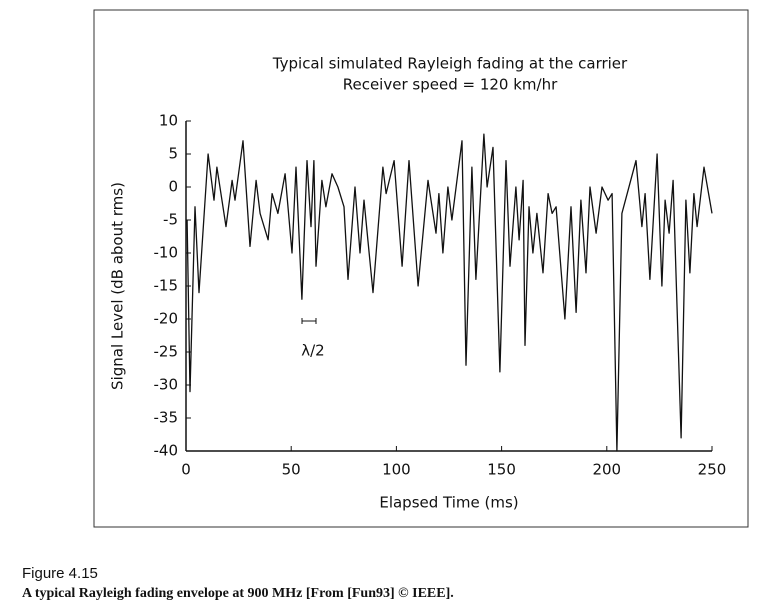 Image resolution: width=777 pixels, height=608 pixels. What do you see at coordinates (166, 352) in the screenshot?
I see `y-tick-label: -25` at bounding box center [166, 352].